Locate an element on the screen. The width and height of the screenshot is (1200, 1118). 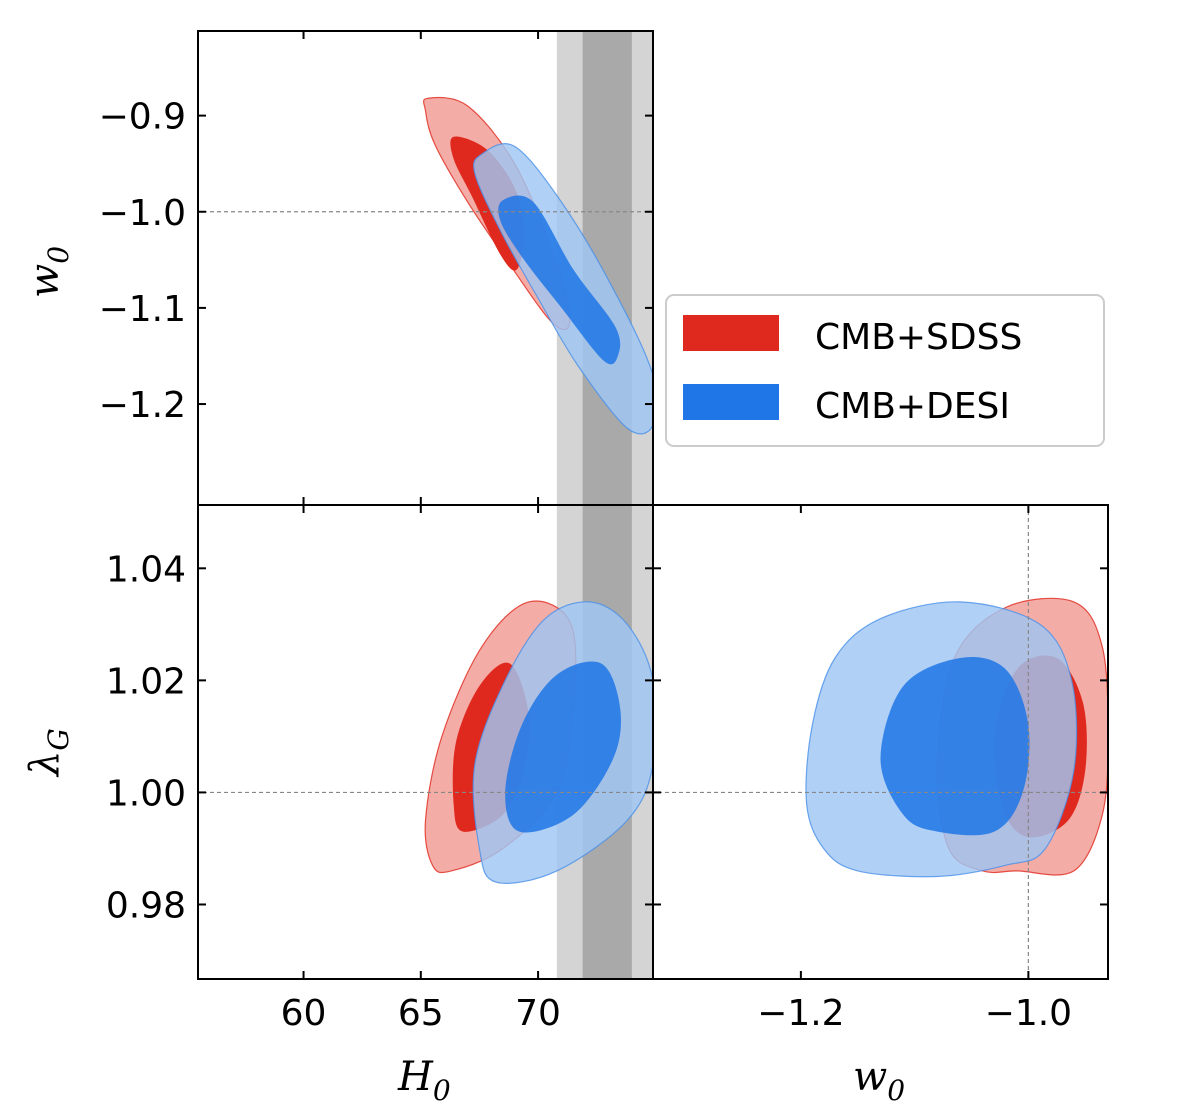
legend-swatch-desi is located at coordinates (731, 402).